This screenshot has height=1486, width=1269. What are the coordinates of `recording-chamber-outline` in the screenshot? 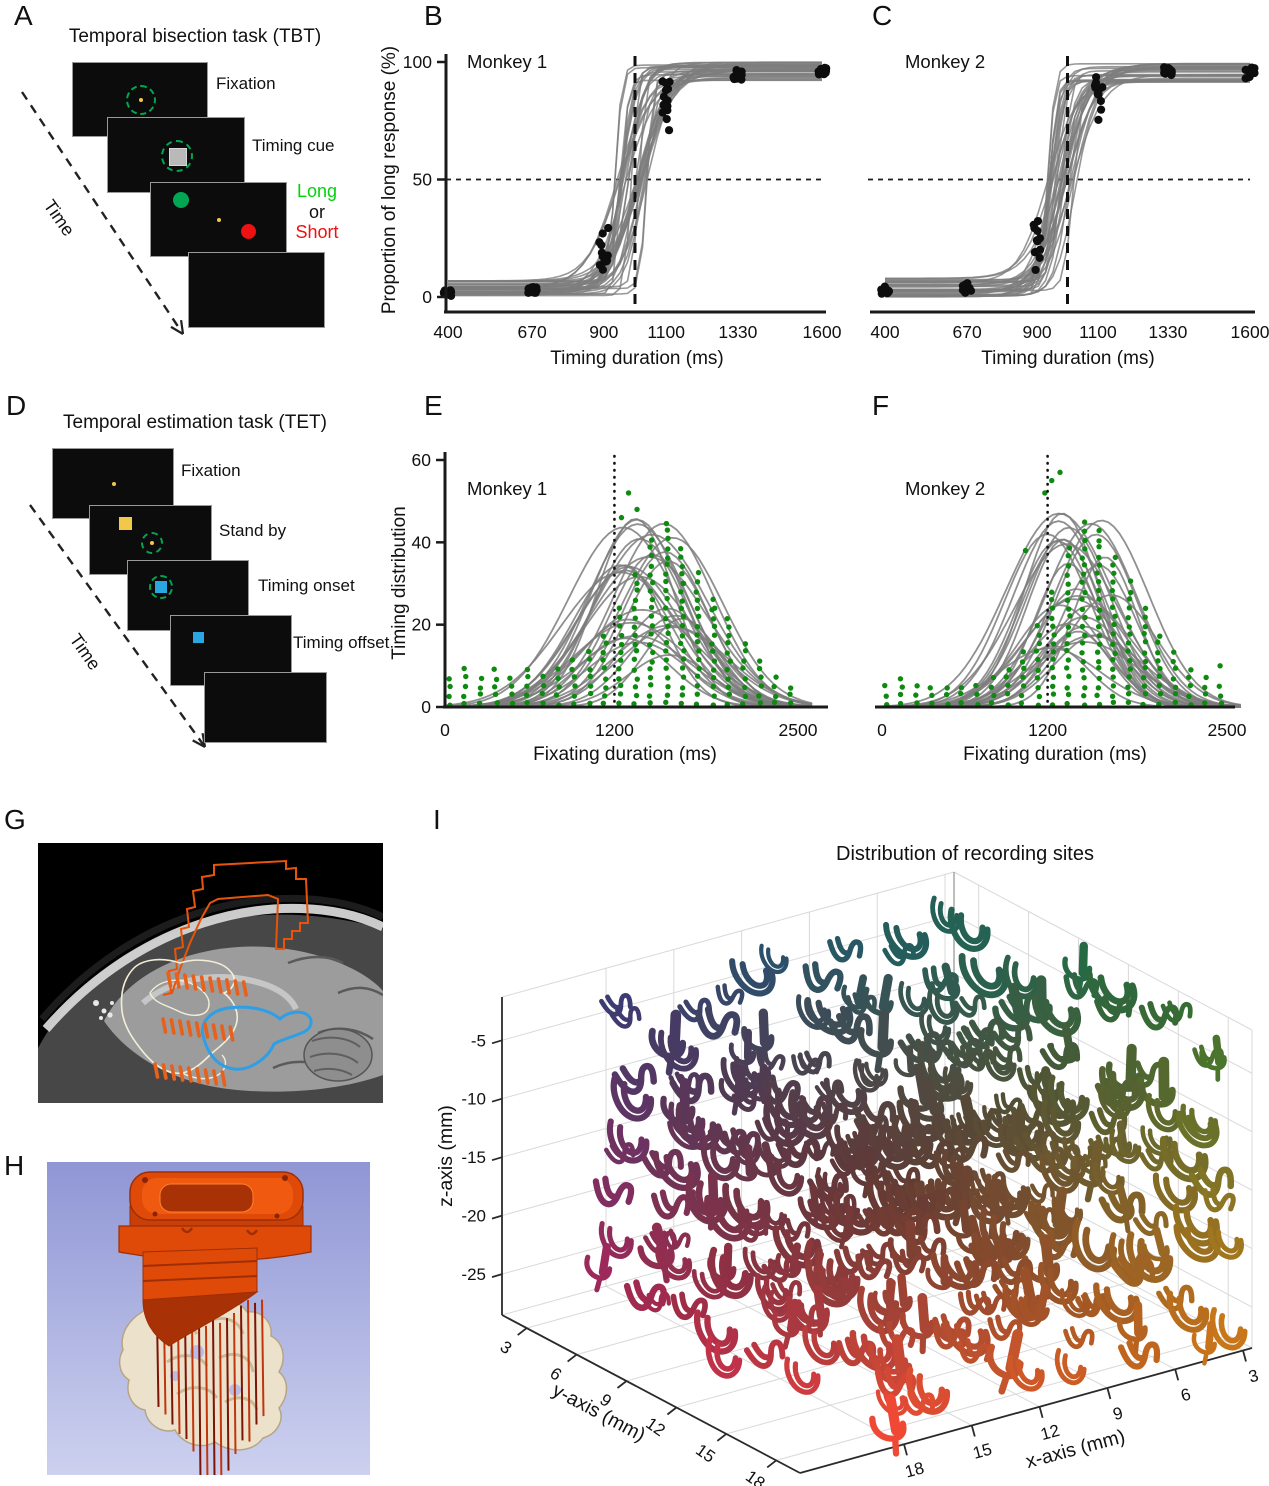 It's located at (236, 927).